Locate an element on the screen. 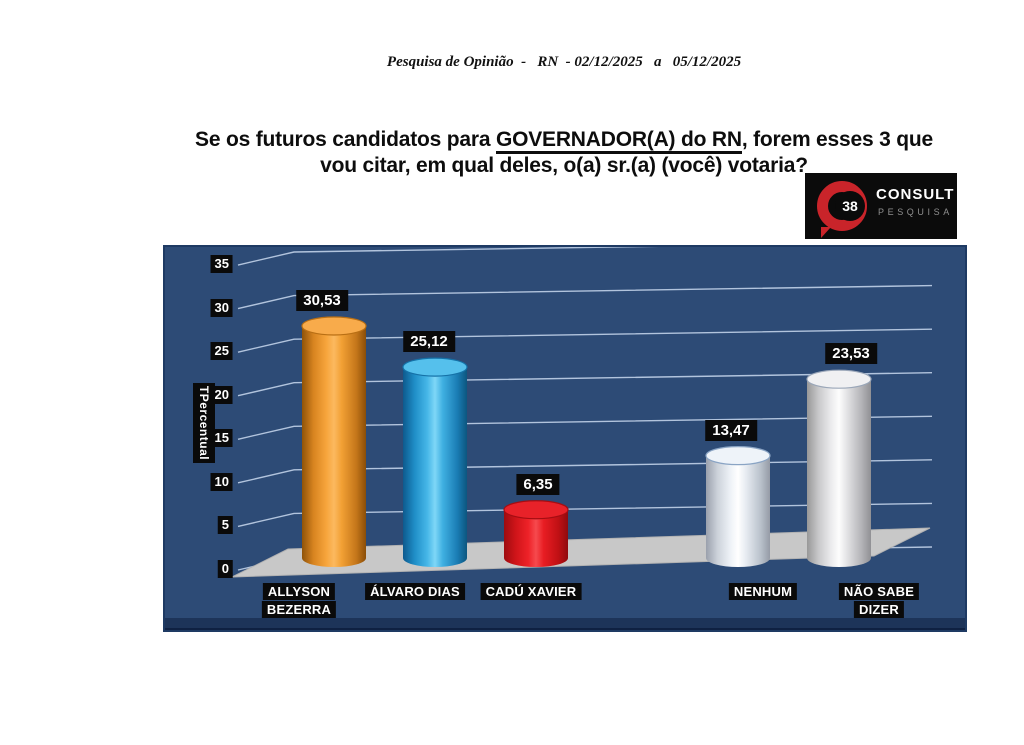 The image size is (1024, 745). category-label-4: NÃO SABE DIZER is located at coordinates (879, 601).